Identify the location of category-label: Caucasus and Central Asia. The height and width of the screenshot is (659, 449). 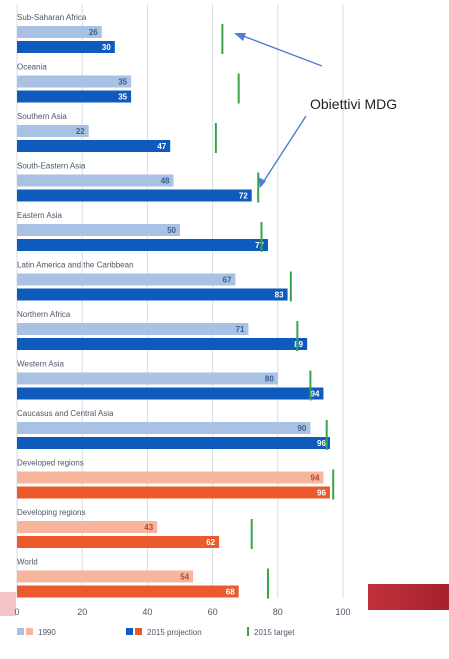
(65, 413).